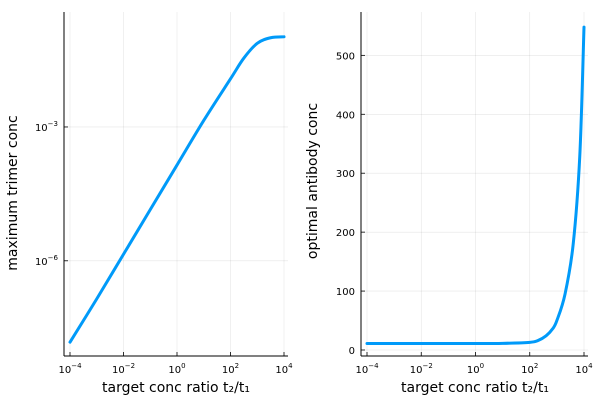 This screenshot has width=600, height=400. Describe the element at coordinates (313, 181) in the screenshot. I see `y-axis-label: optimal antibody conc` at that location.